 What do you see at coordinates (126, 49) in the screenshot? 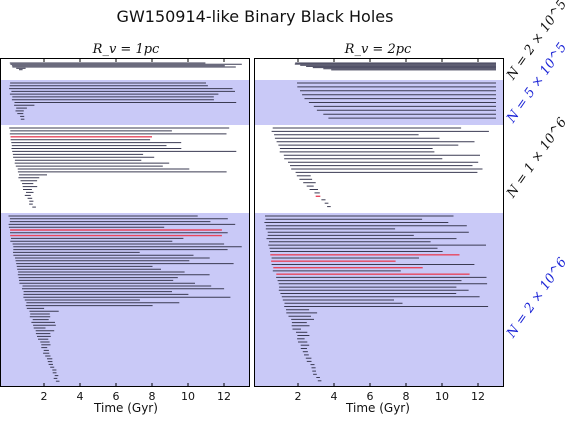
I see `panel-title-rv-1pc: R_v = 1pc` at bounding box center [126, 49].